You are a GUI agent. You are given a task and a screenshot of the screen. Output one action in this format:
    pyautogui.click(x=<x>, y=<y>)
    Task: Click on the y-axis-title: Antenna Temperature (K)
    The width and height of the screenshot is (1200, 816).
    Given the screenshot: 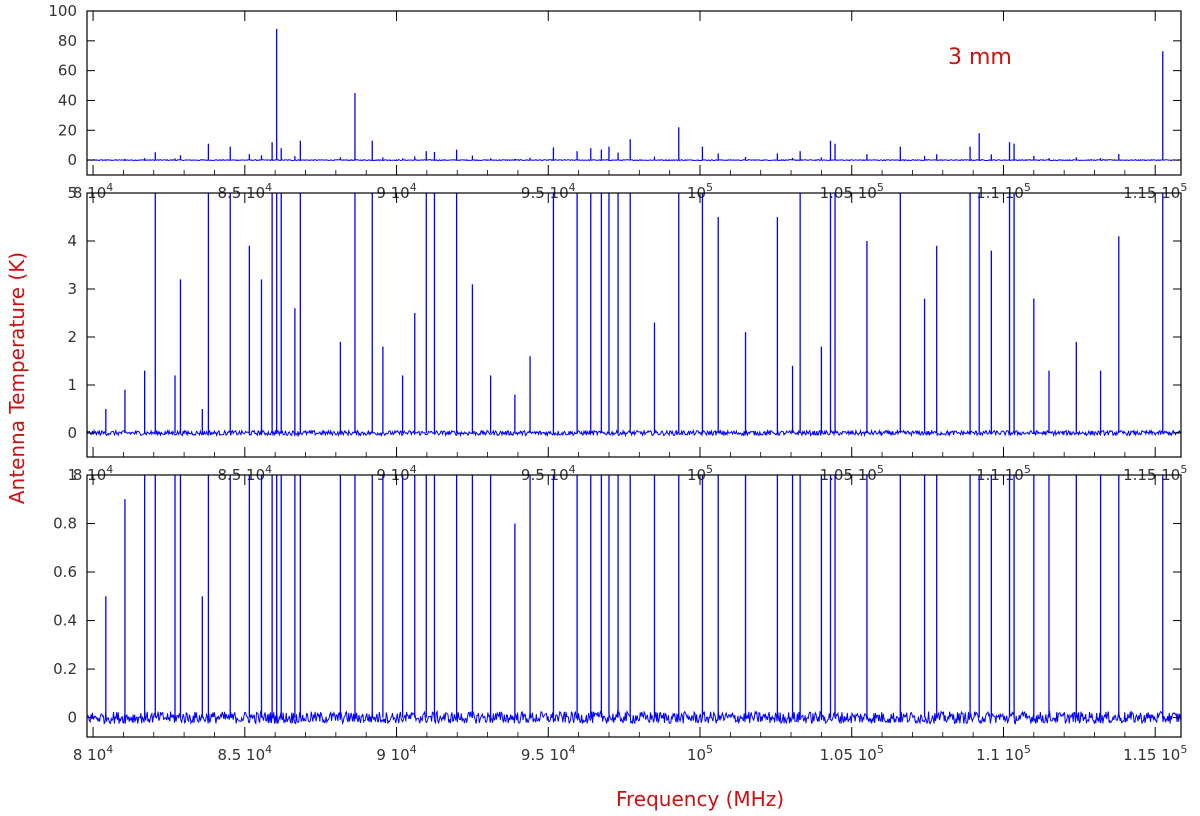 What is the action you would take?
    pyautogui.click(x=17, y=378)
    